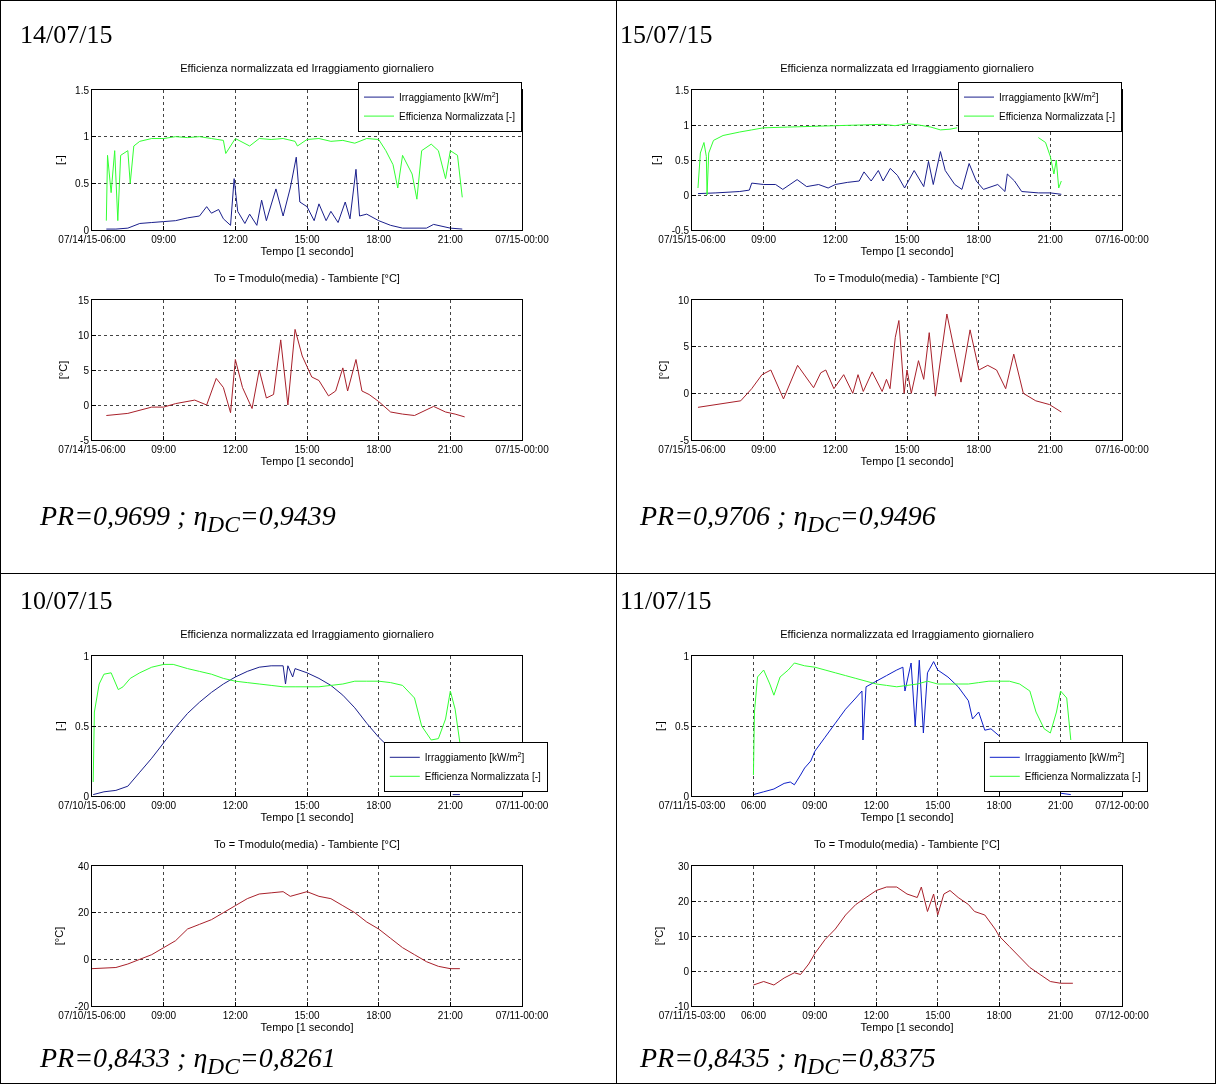  Describe the element at coordinates (83, 866) in the screenshot. I see `y-tick-label: 40` at that location.